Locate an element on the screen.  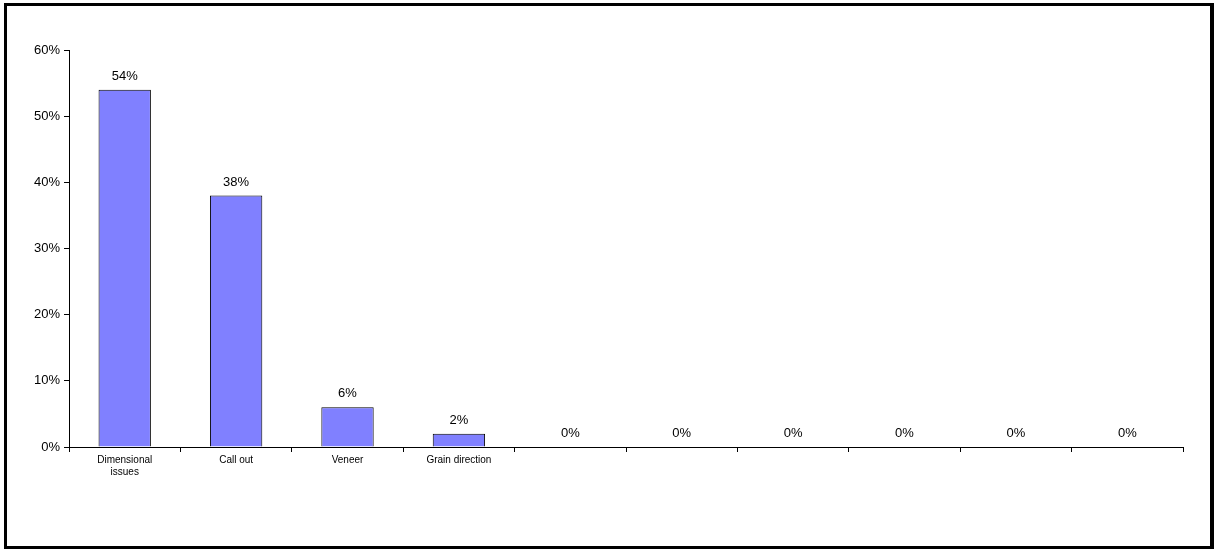
y-tick-label: 0% is located at coordinates (51, 446).